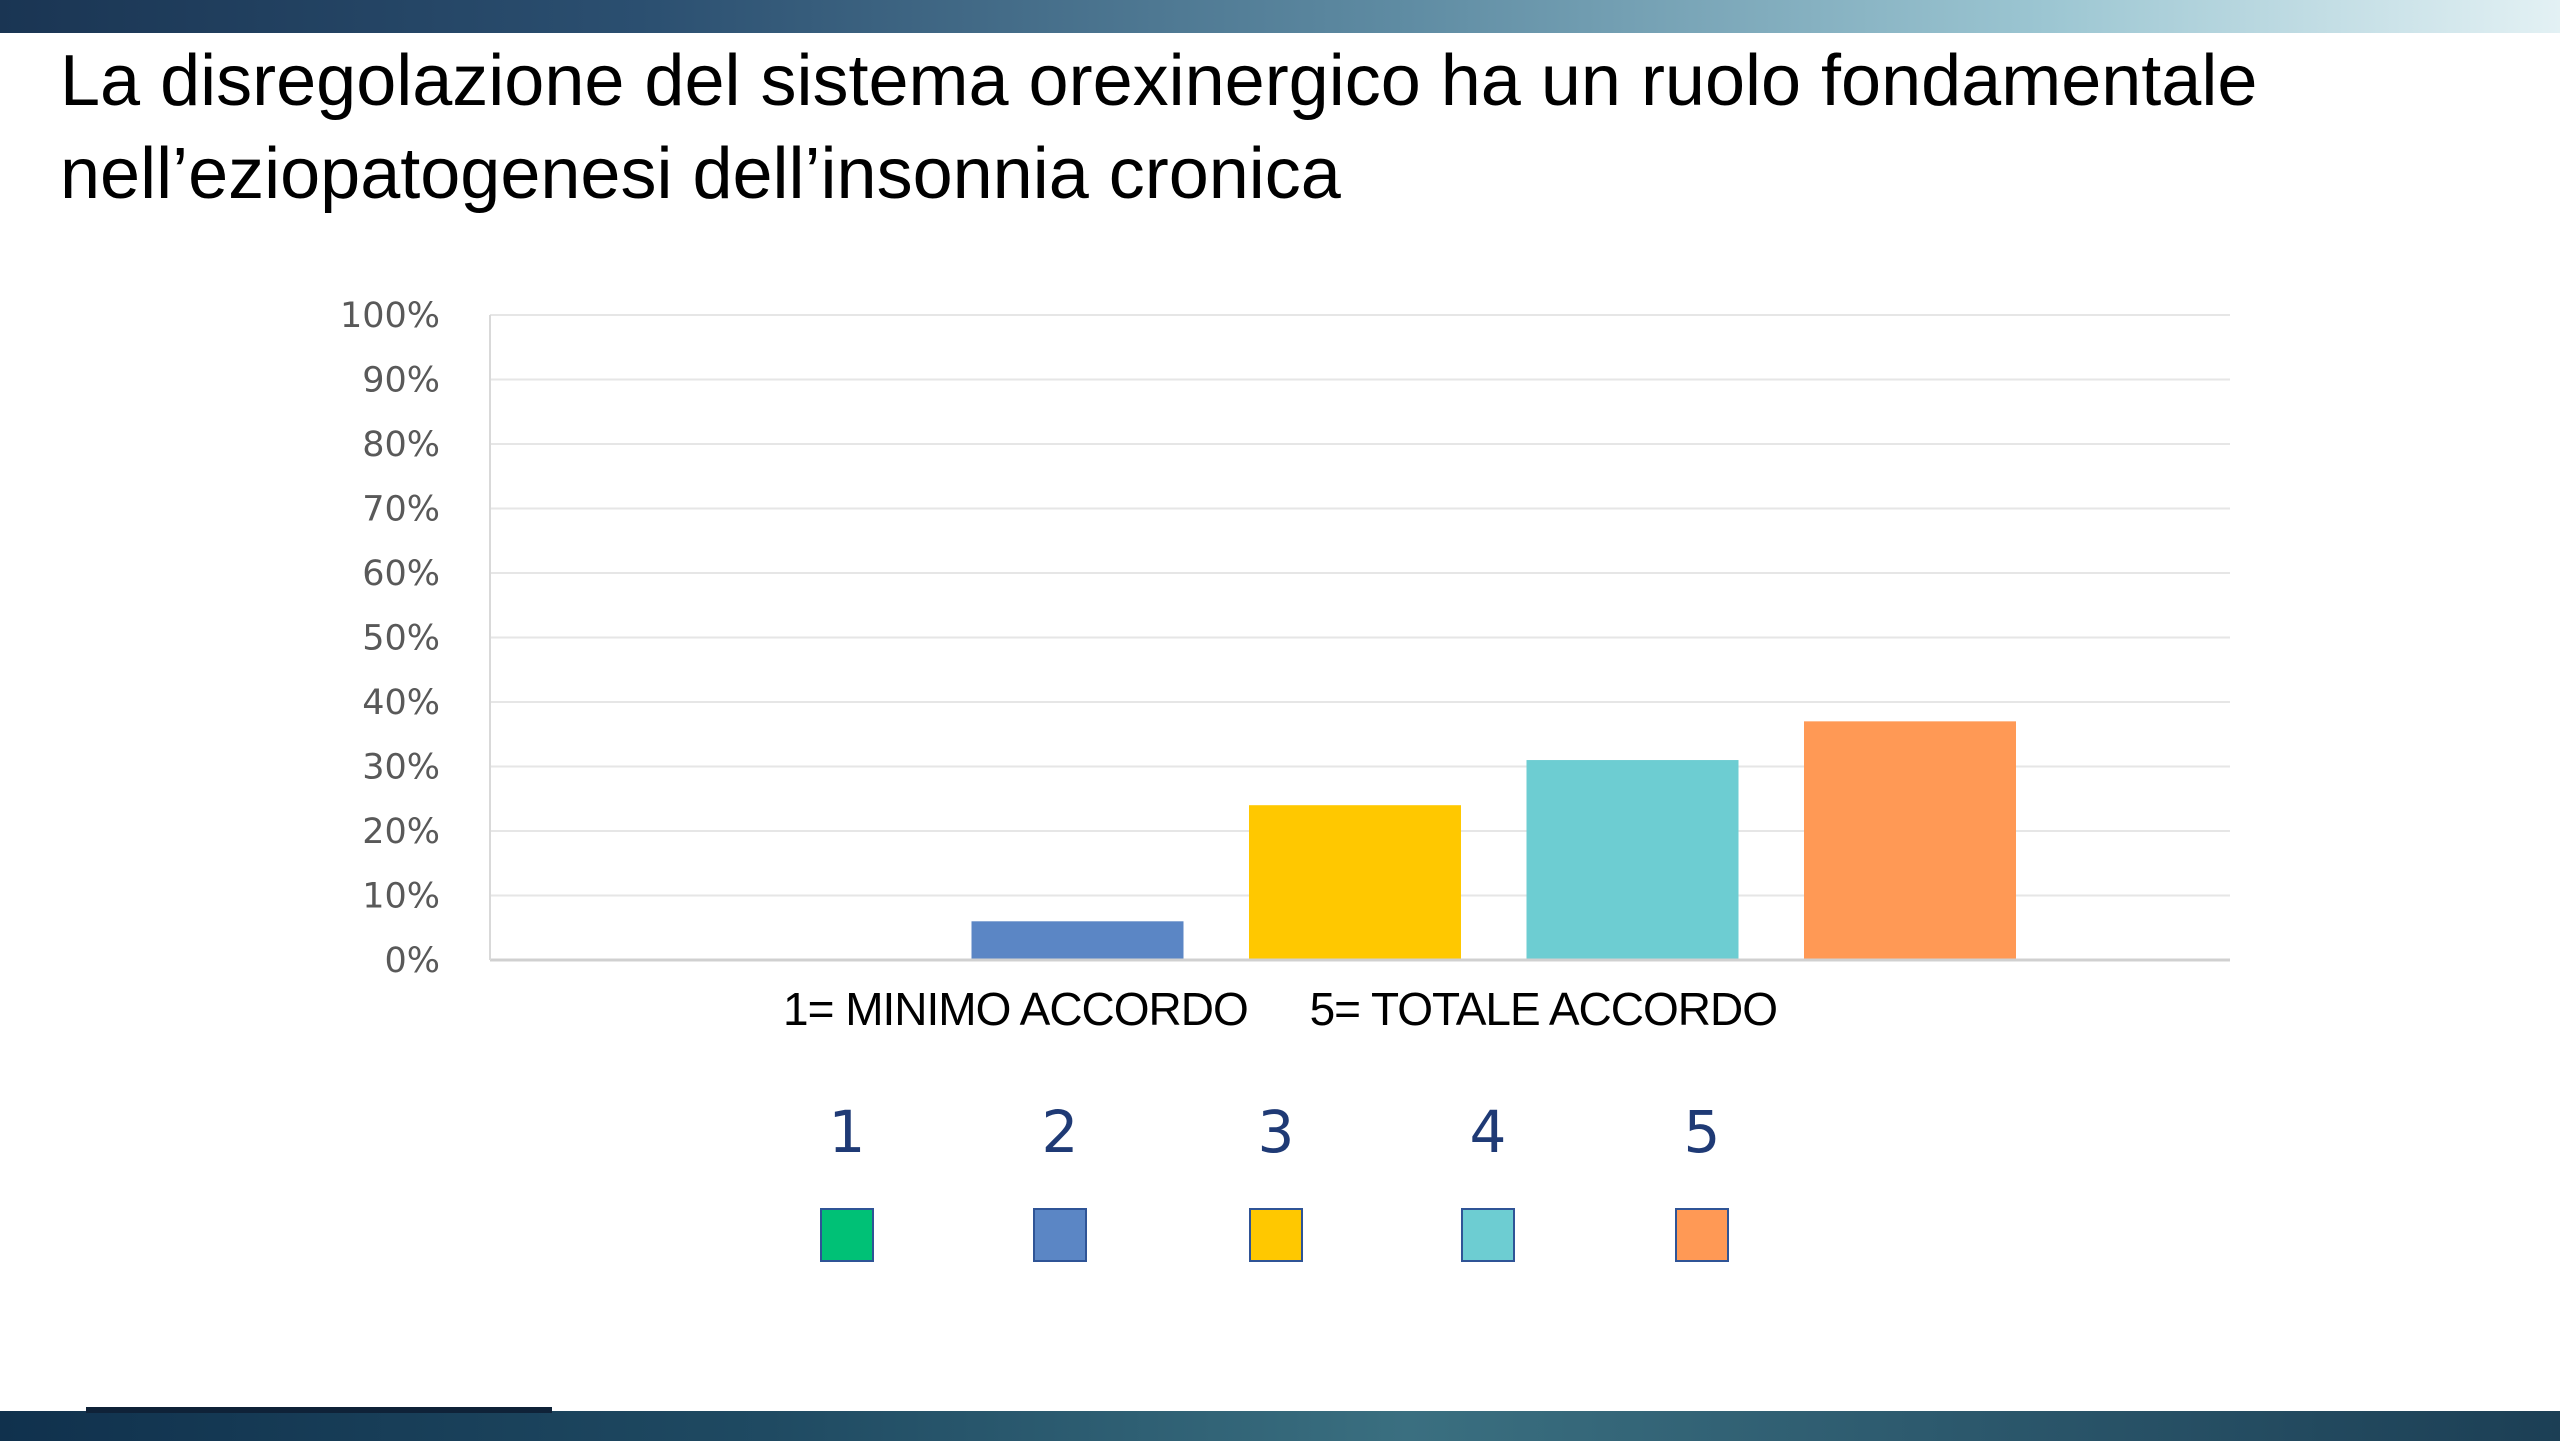 The image size is (2560, 1441). Describe the element at coordinates (1488, 1132) in the screenshot. I see `legend-label: 4` at that location.